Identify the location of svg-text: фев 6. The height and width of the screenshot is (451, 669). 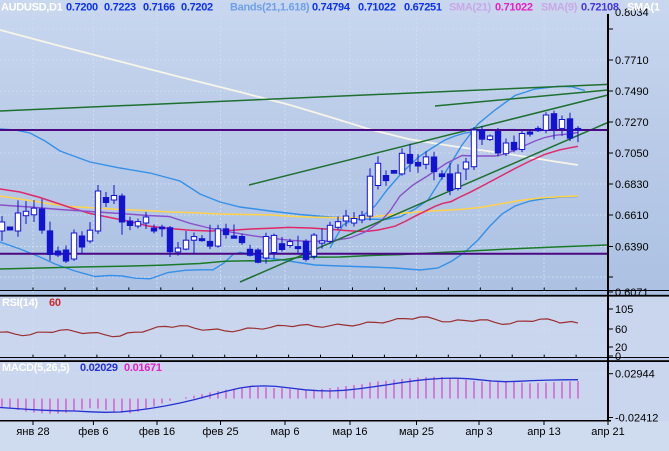
(93, 432).